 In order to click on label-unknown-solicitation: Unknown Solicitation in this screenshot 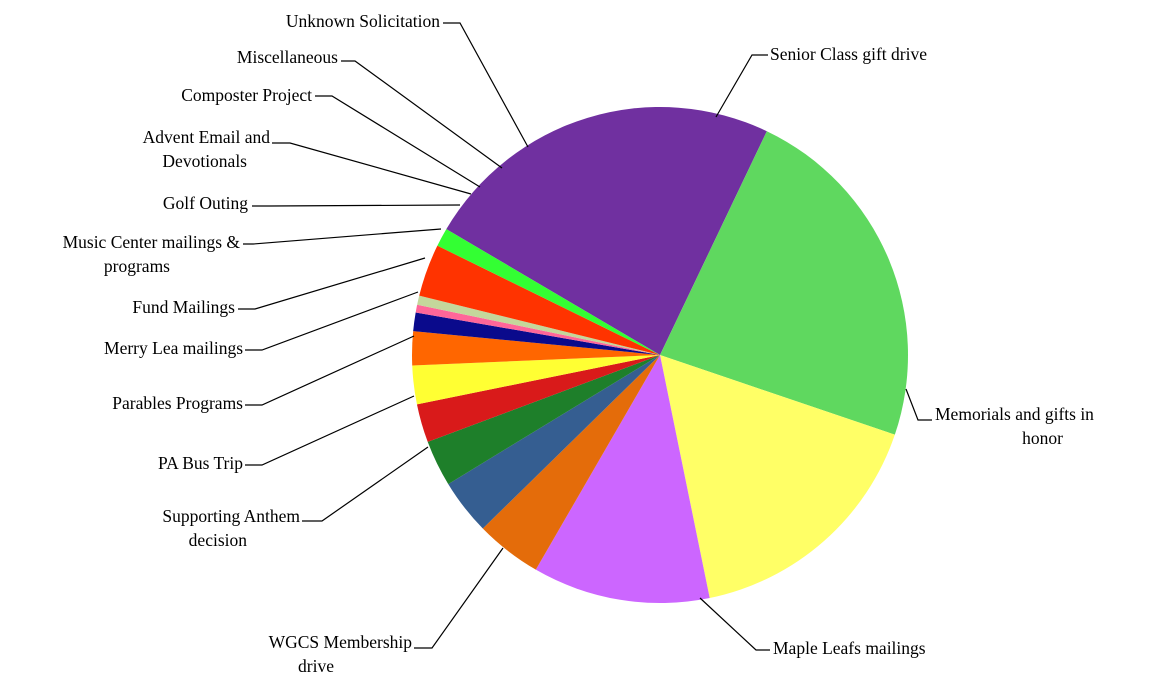, I will do `click(363, 21)`.